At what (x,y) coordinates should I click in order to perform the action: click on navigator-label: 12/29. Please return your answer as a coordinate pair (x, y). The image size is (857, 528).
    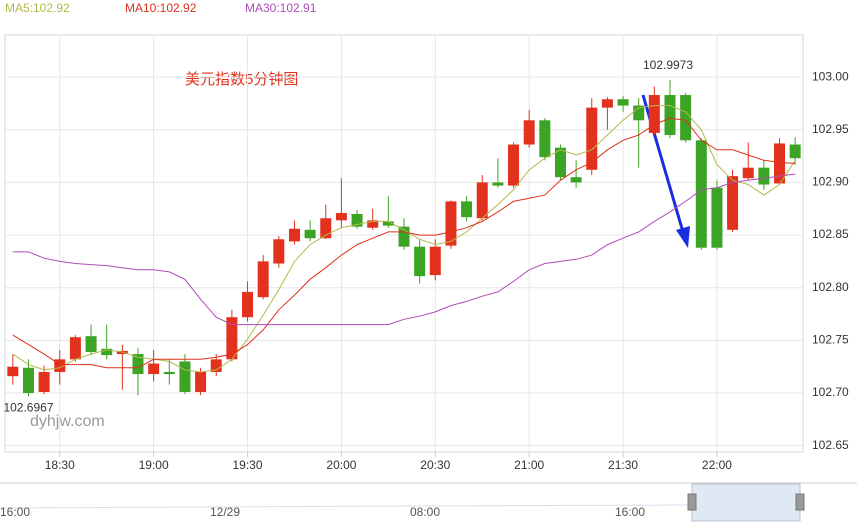
    Looking at the image, I should click on (225, 512).